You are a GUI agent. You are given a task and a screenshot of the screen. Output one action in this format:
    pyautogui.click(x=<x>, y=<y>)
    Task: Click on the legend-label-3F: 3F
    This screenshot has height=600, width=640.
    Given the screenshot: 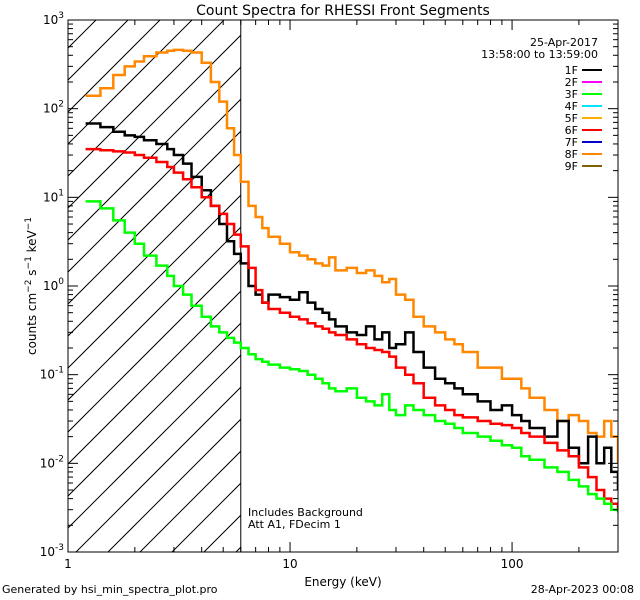 What is the action you would take?
    pyautogui.click(x=571, y=94)
    